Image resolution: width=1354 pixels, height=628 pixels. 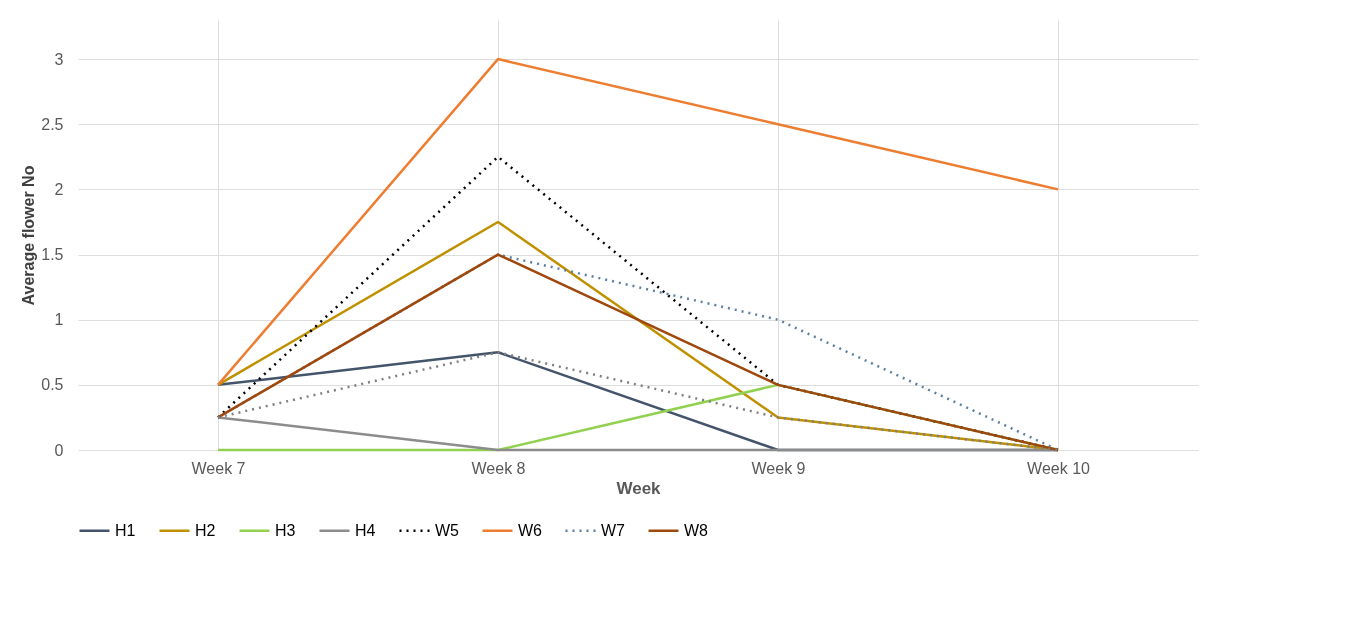 What do you see at coordinates (613, 530) in the screenshot?
I see `legend-label: W7` at bounding box center [613, 530].